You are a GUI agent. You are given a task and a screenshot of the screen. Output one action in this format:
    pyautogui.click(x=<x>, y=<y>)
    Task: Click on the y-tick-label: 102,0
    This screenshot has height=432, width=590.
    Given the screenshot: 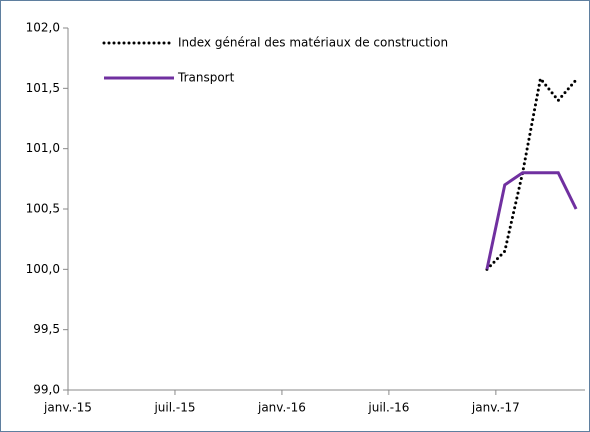 What is the action you would take?
    pyautogui.click(x=43, y=28)
    